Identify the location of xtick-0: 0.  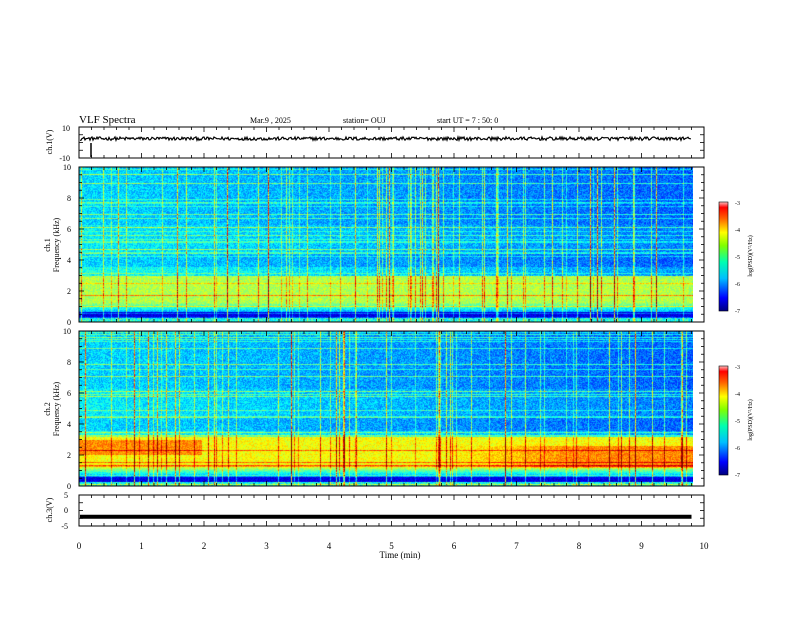
(79, 546).